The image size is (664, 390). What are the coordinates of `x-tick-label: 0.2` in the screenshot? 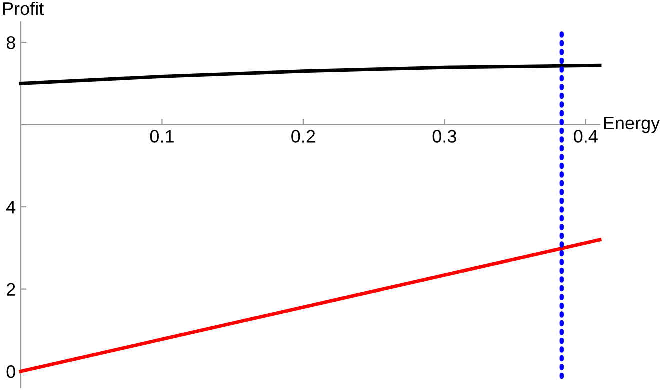 It's located at (304, 136).